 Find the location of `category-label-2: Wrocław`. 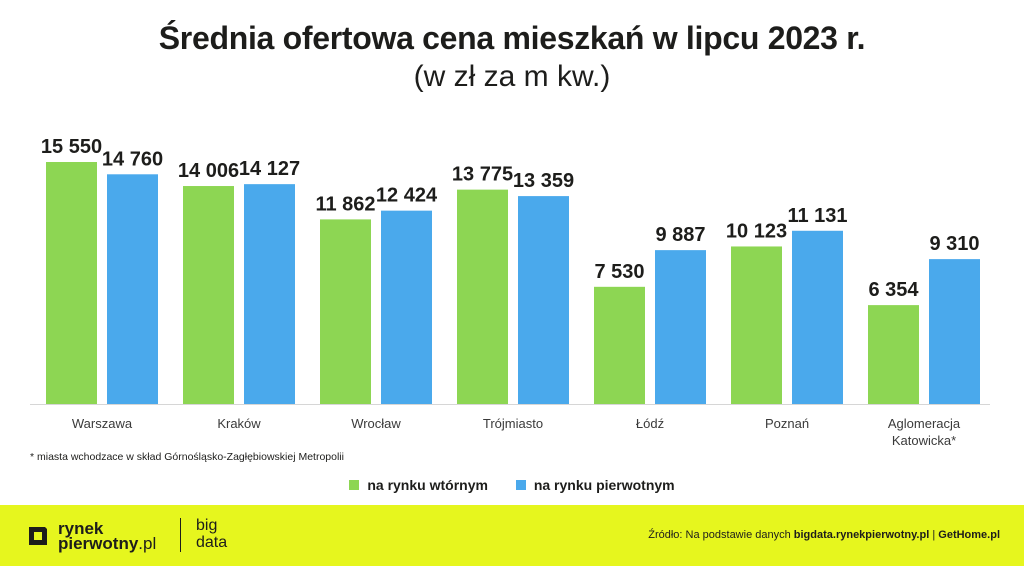

category-label-2: Wrocław is located at coordinates (376, 423).